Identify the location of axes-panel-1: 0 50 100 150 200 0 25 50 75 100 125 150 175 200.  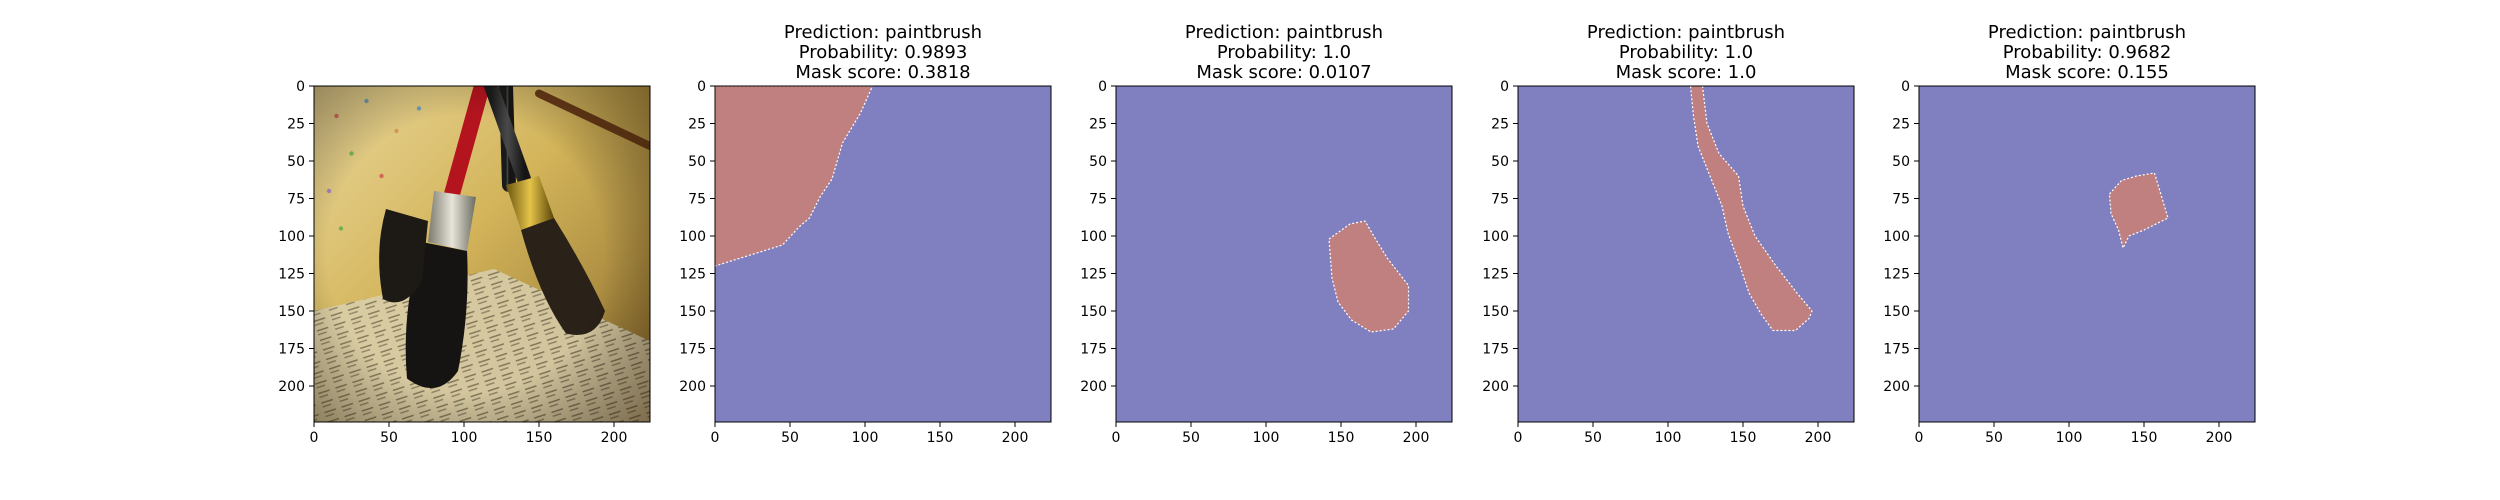
(464, 262).